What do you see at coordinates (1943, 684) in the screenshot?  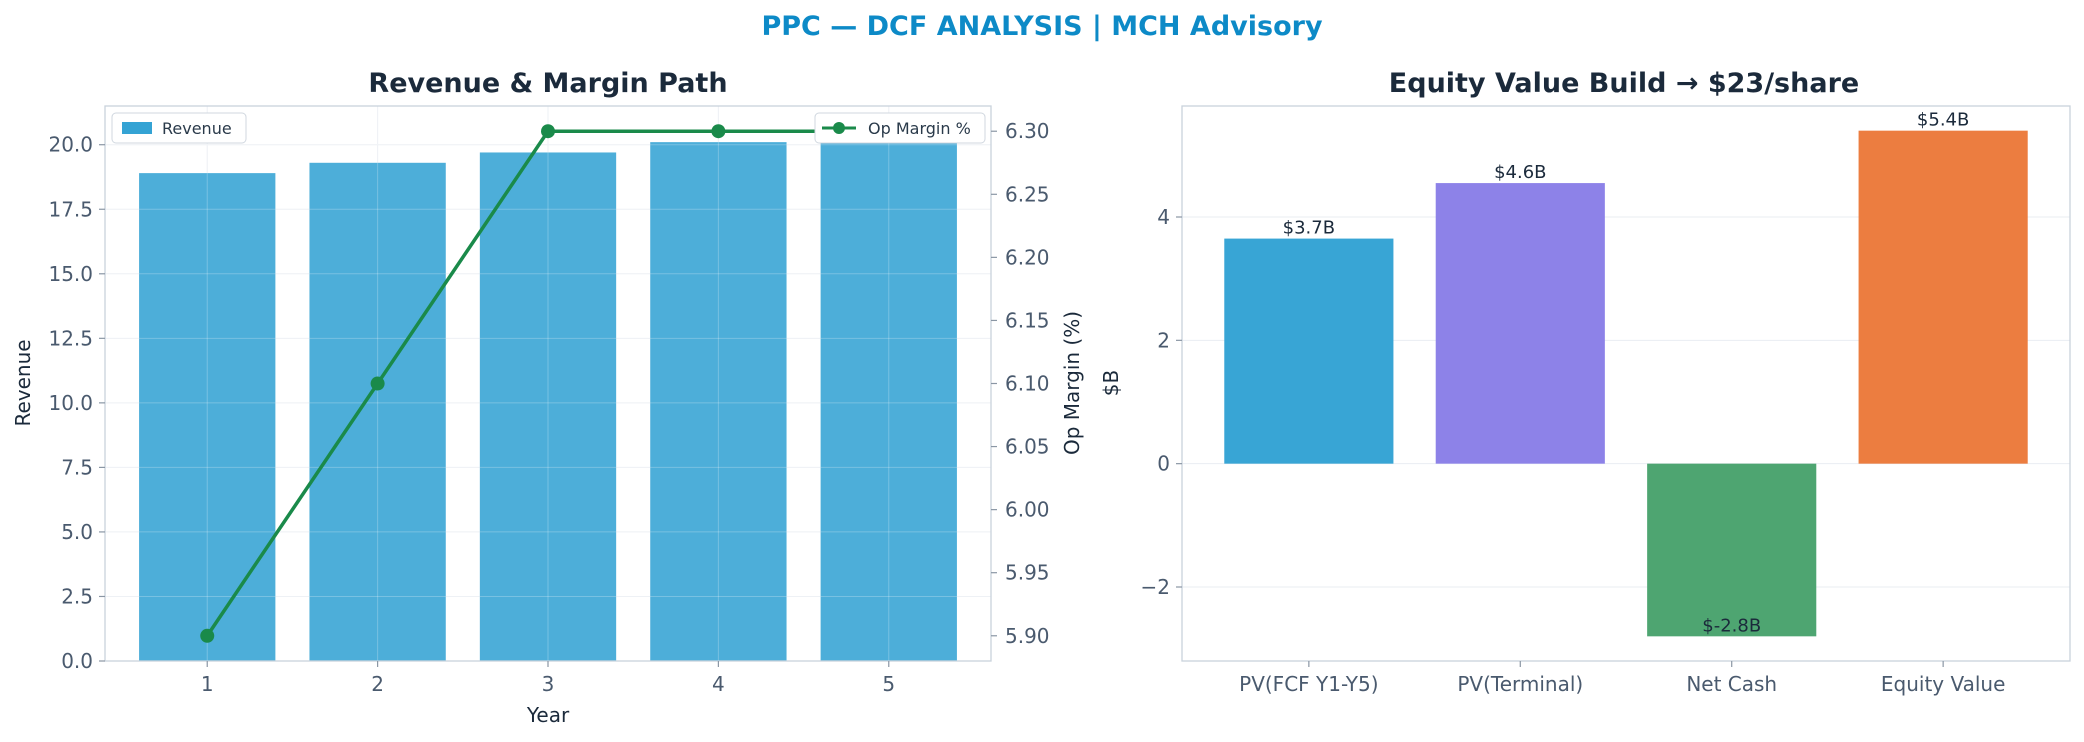 I see `right-x-tick-label: Equity Value` at bounding box center [1943, 684].